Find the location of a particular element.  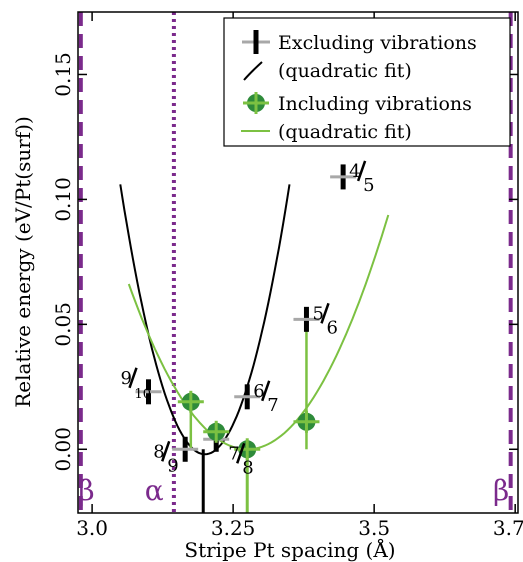

fraction-denominator: 6 is located at coordinates (332, 327).